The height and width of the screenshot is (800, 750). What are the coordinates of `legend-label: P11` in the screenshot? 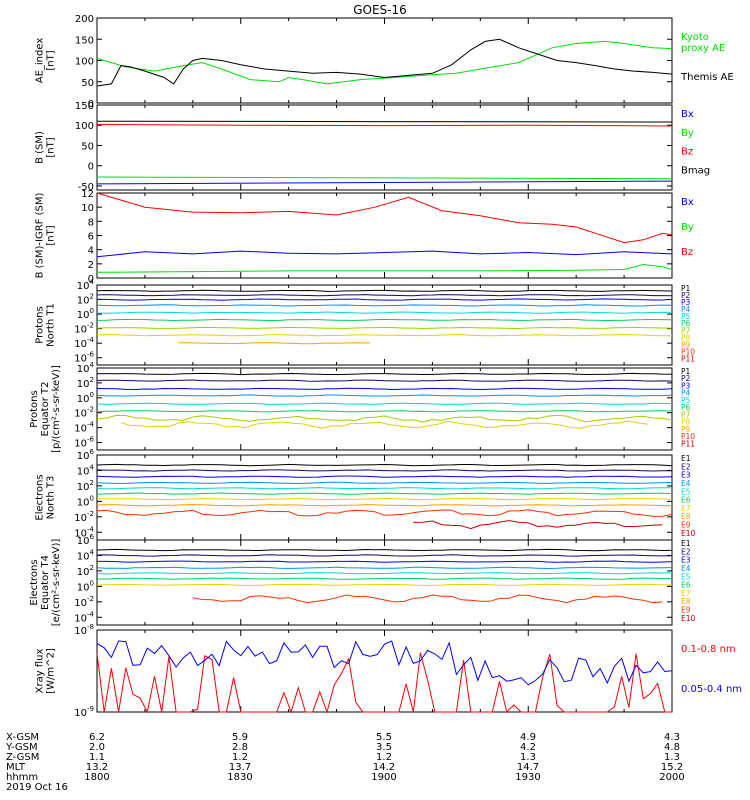 It's located at (688, 358).